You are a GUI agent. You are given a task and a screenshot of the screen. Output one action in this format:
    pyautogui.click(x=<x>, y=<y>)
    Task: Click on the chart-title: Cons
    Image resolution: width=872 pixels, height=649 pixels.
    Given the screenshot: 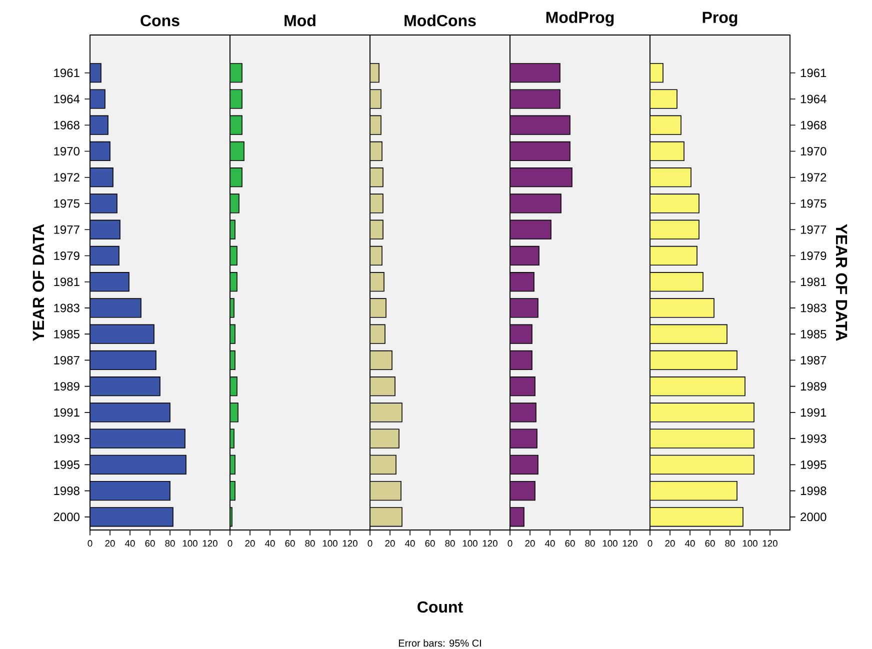 What is the action you would take?
    pyautogui.click(x=160, y=20)
    